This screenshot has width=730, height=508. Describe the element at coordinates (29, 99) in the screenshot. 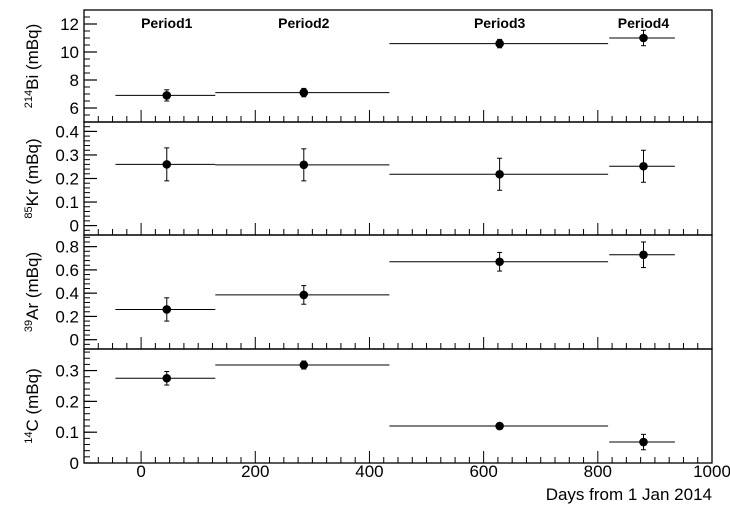

I see `y-axis-label-isotope-number: 214` at that location.